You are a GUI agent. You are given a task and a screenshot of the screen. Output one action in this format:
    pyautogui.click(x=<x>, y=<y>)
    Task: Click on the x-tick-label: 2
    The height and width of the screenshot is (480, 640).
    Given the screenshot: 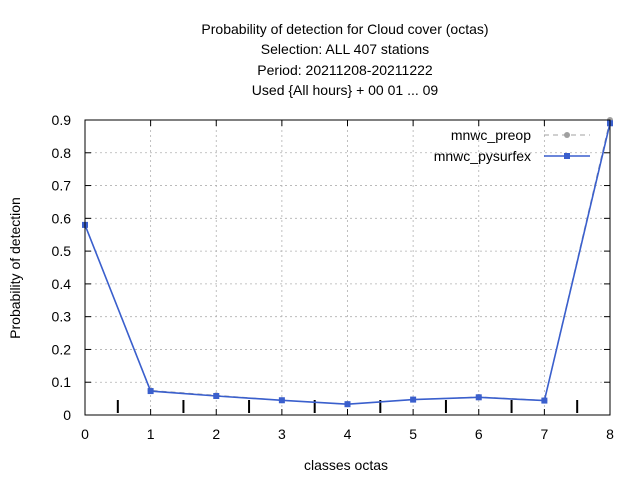 What is the action you would take?
    pyautogui.click(x=216, y=434)
    